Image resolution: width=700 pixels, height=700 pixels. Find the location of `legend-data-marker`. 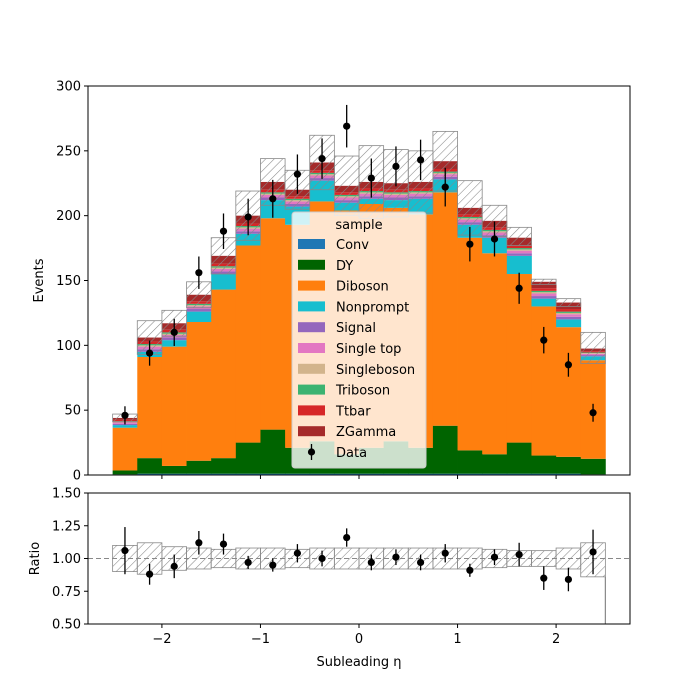

legend-data-marker is located at coordinates (311, 452).